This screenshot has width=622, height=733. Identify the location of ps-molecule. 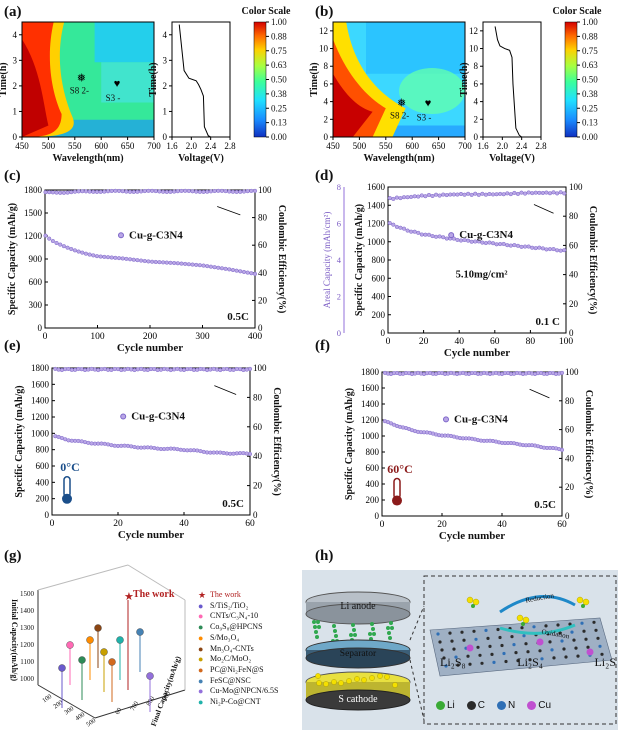
(586, 602).